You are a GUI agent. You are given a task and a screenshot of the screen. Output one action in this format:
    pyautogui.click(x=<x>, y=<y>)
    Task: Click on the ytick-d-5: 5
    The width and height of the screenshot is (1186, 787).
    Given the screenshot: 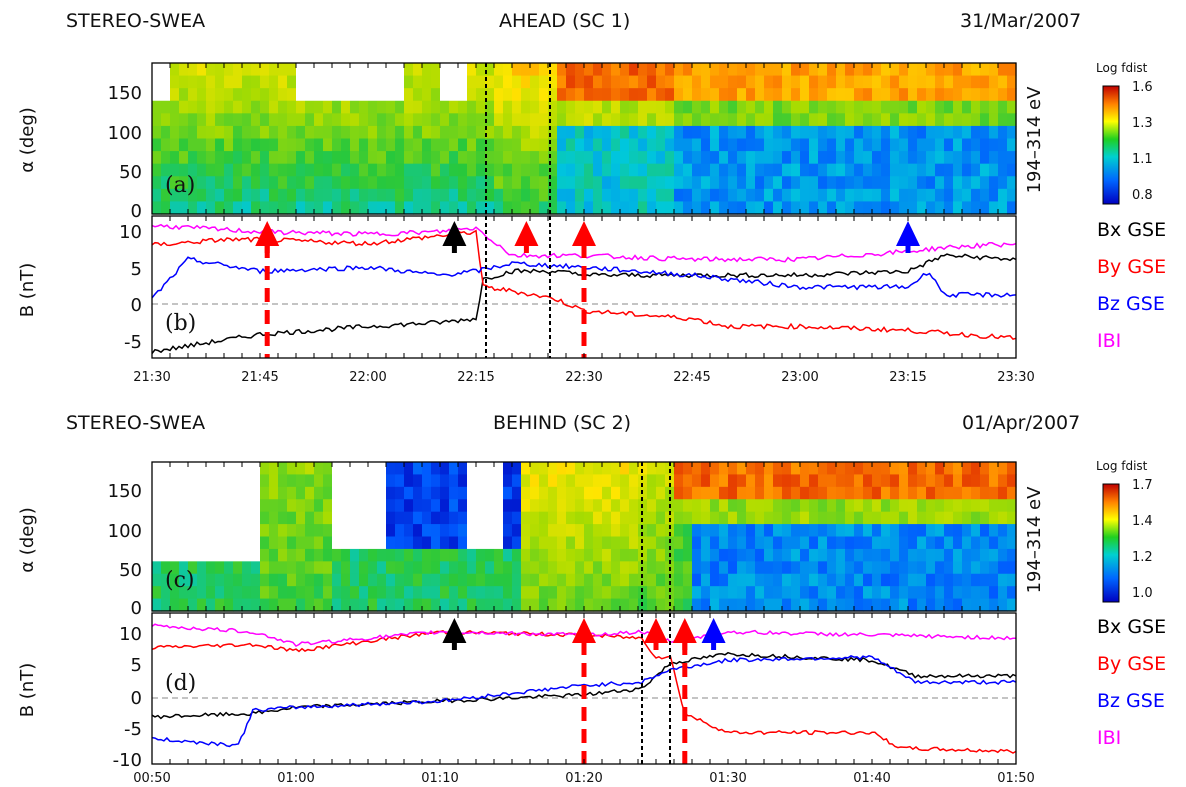 What is the action you would take?
    pyautogui.click(x=136, y=665)
    